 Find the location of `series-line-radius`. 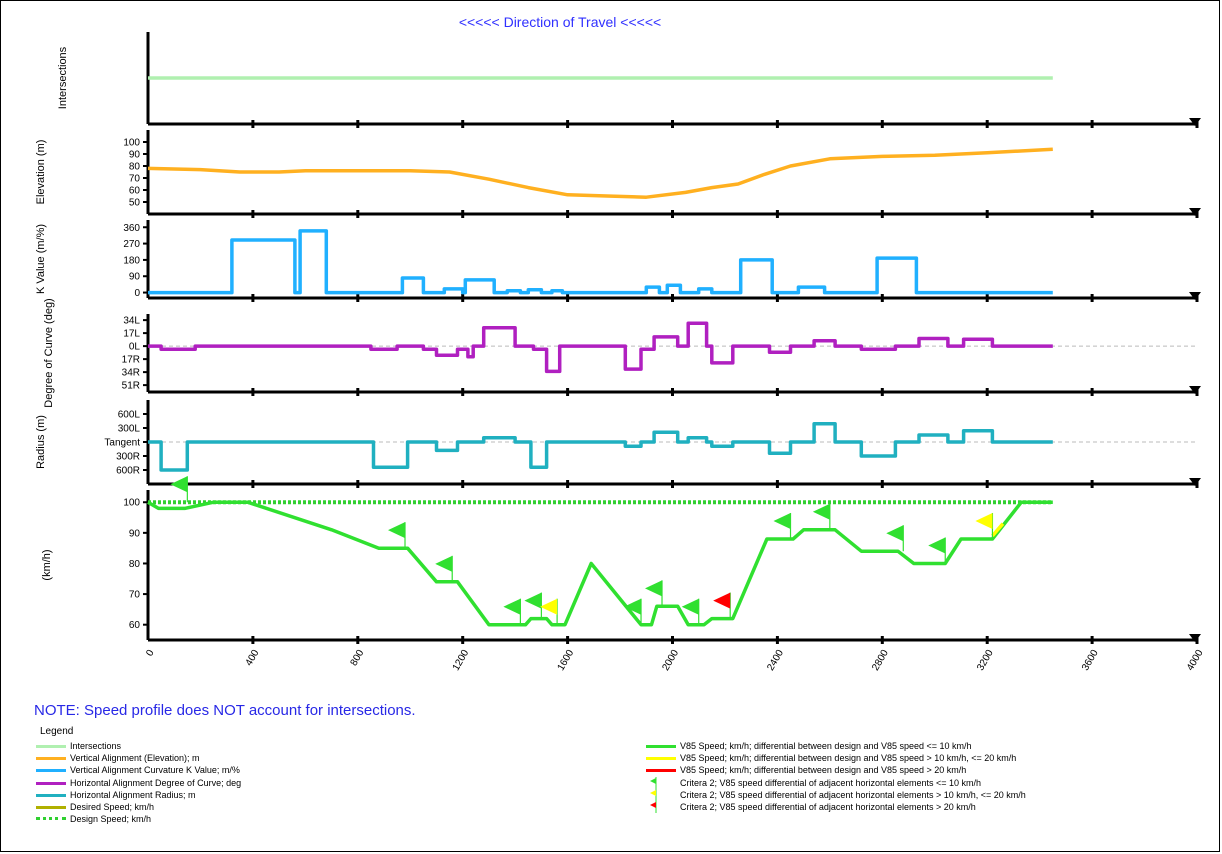

series-line-radius is located at coordinates (600, 447).